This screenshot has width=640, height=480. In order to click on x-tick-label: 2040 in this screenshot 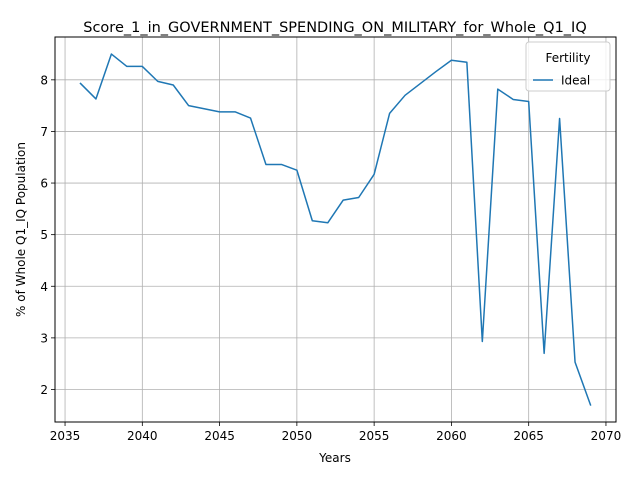, I will do `click(142, 436)`.